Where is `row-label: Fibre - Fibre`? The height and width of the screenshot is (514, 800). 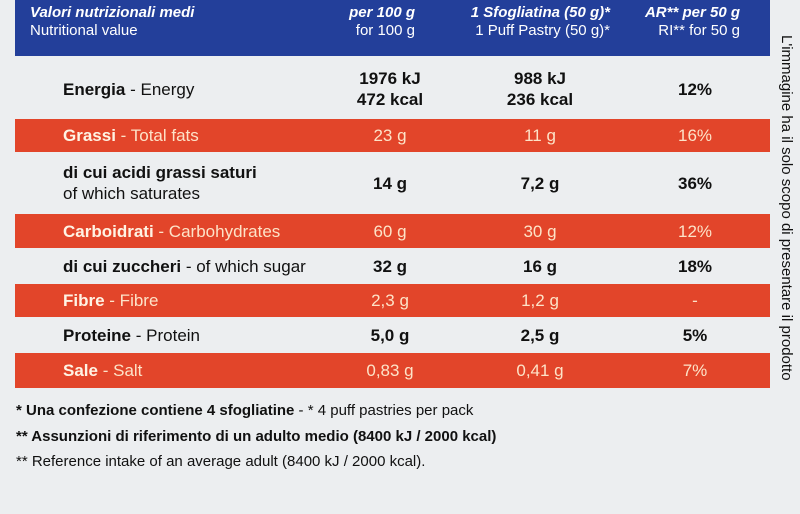
row-label: Fibre - Fibre is located at coordinates (110, 300).